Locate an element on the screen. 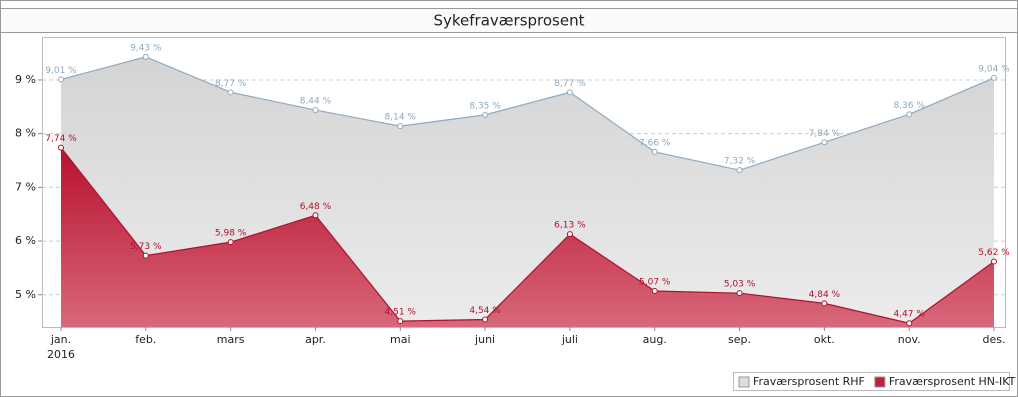 This screenshot has width=1018, height=397. value-label: 6,48 % is located at coordinates (316, 207).